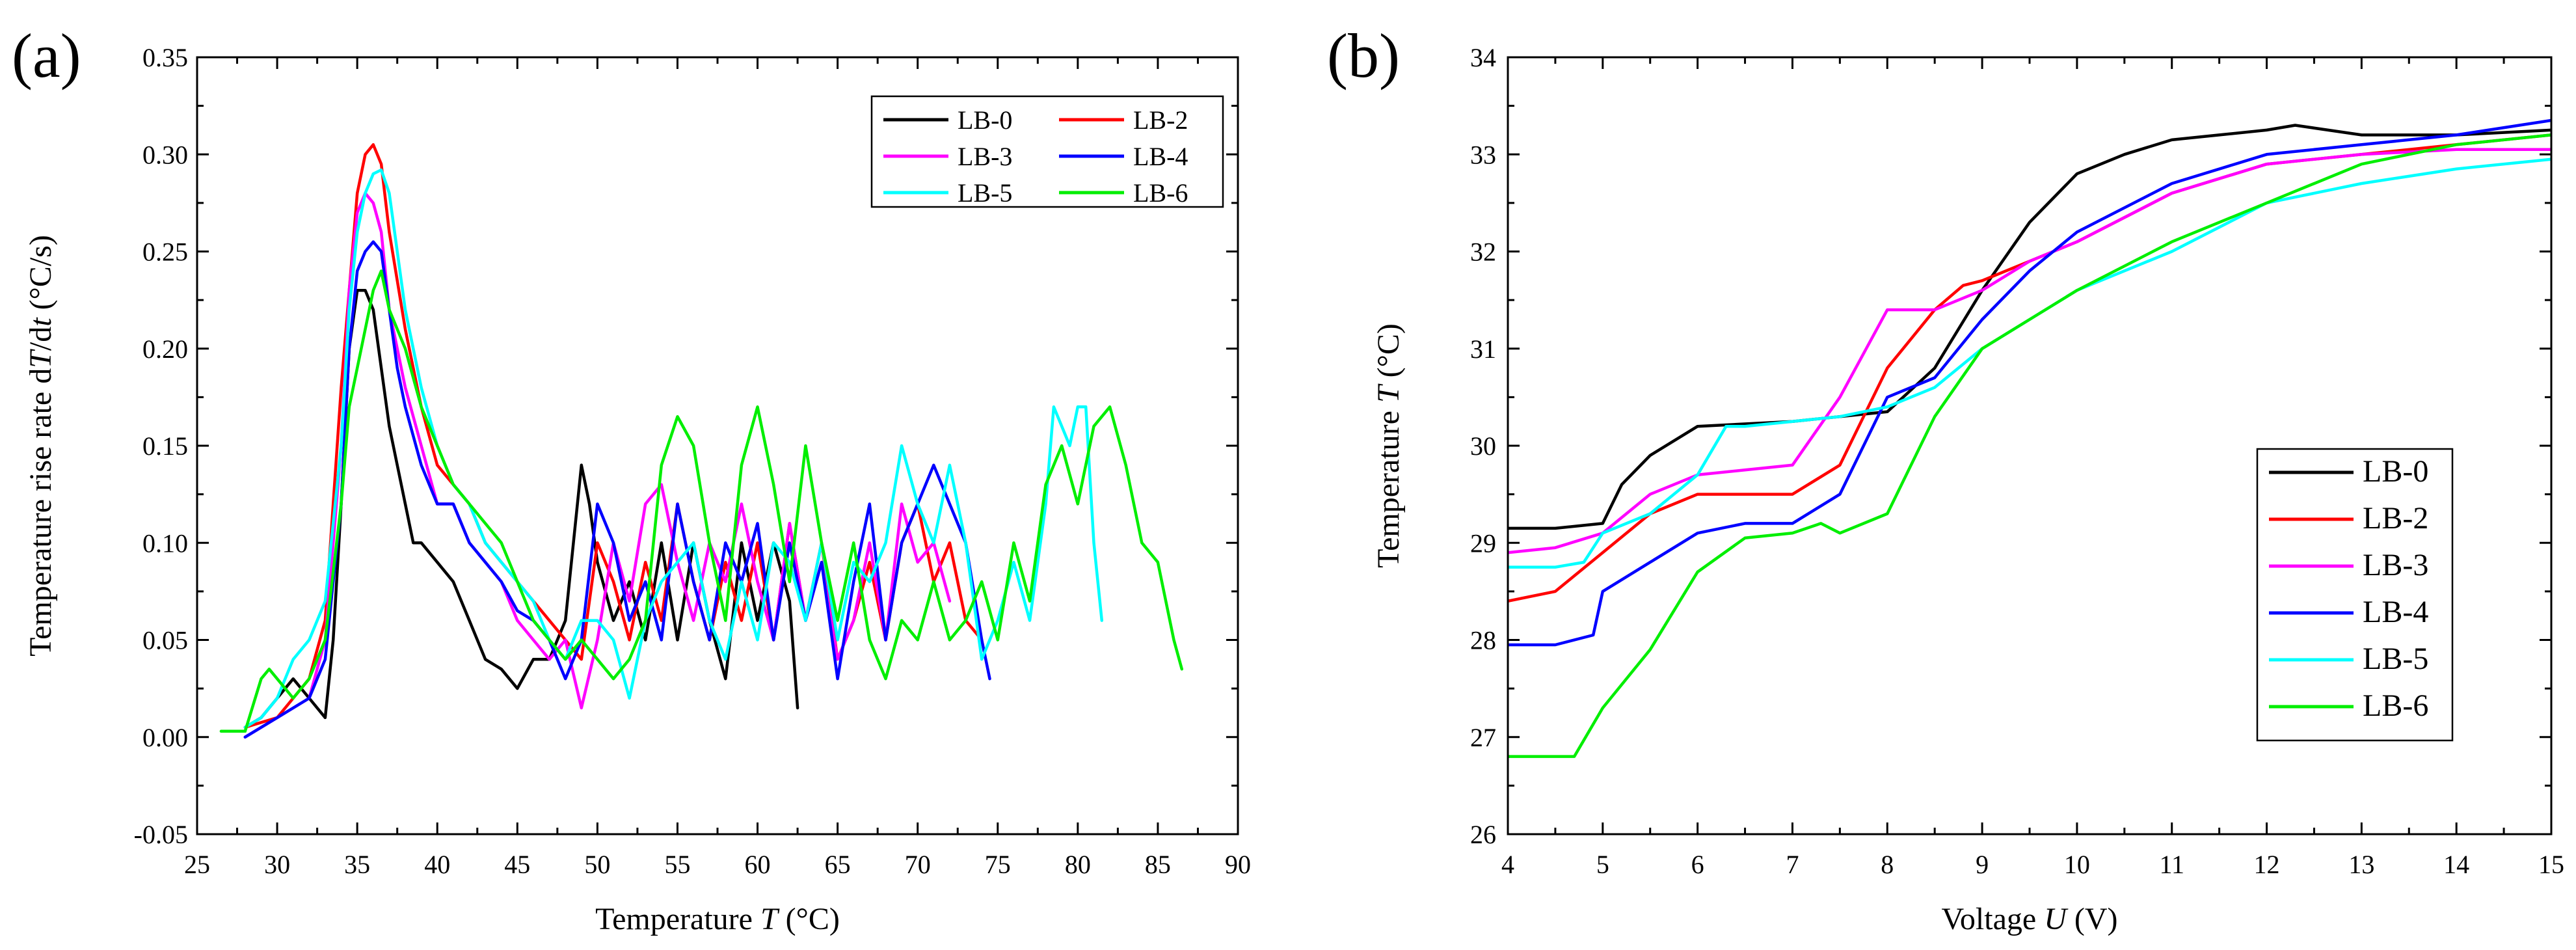 This screenshot has height=950, width=2576. I want to click on x-tick-label: 45, so click(517, 864).